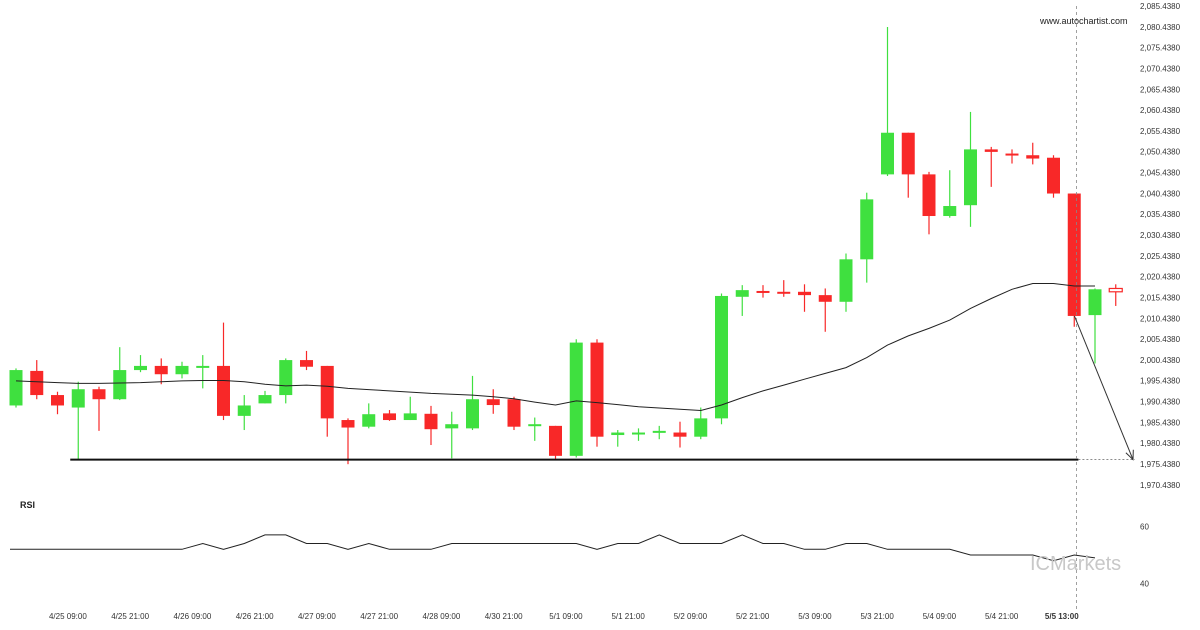  What do you see at coordinates (1160, 68) in the screenshot?
I see `price-tick-label: 2,070.4380` at bounding box center [1160, 68].